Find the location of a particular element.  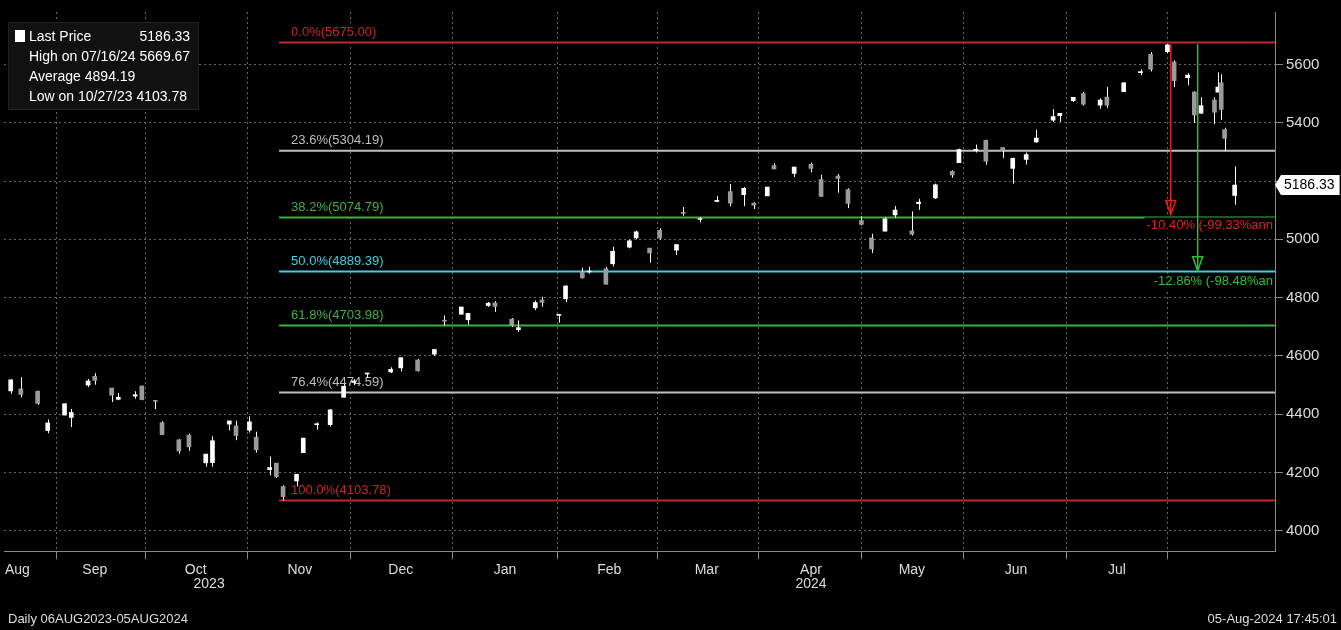

annotation: -10.40% (-99.33%ann is located at coordinates (1210, 224).